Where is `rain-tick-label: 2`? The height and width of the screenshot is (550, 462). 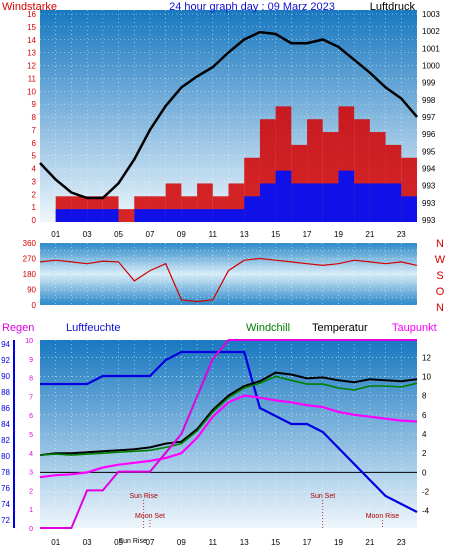
rain-tick-label: 2 is located at coordinates (31, 491).